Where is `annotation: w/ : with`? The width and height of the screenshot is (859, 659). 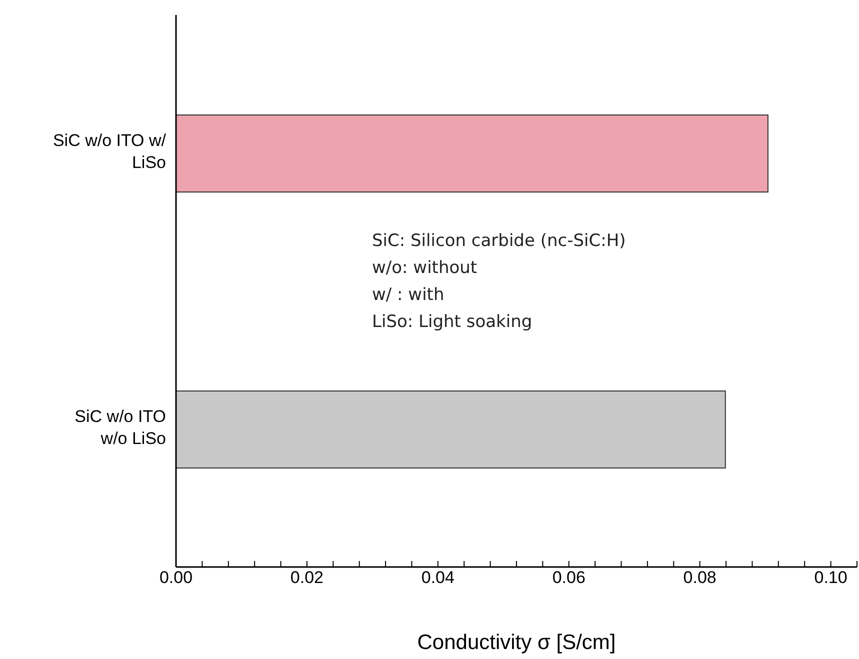 annotation: w/ : with is located at coordinates (409, 295).